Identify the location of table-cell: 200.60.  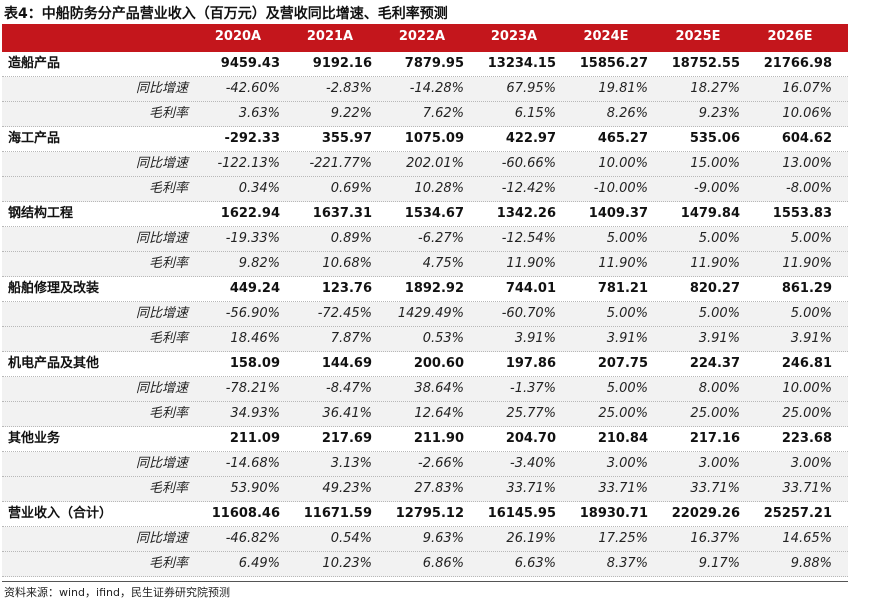
(438, 363).